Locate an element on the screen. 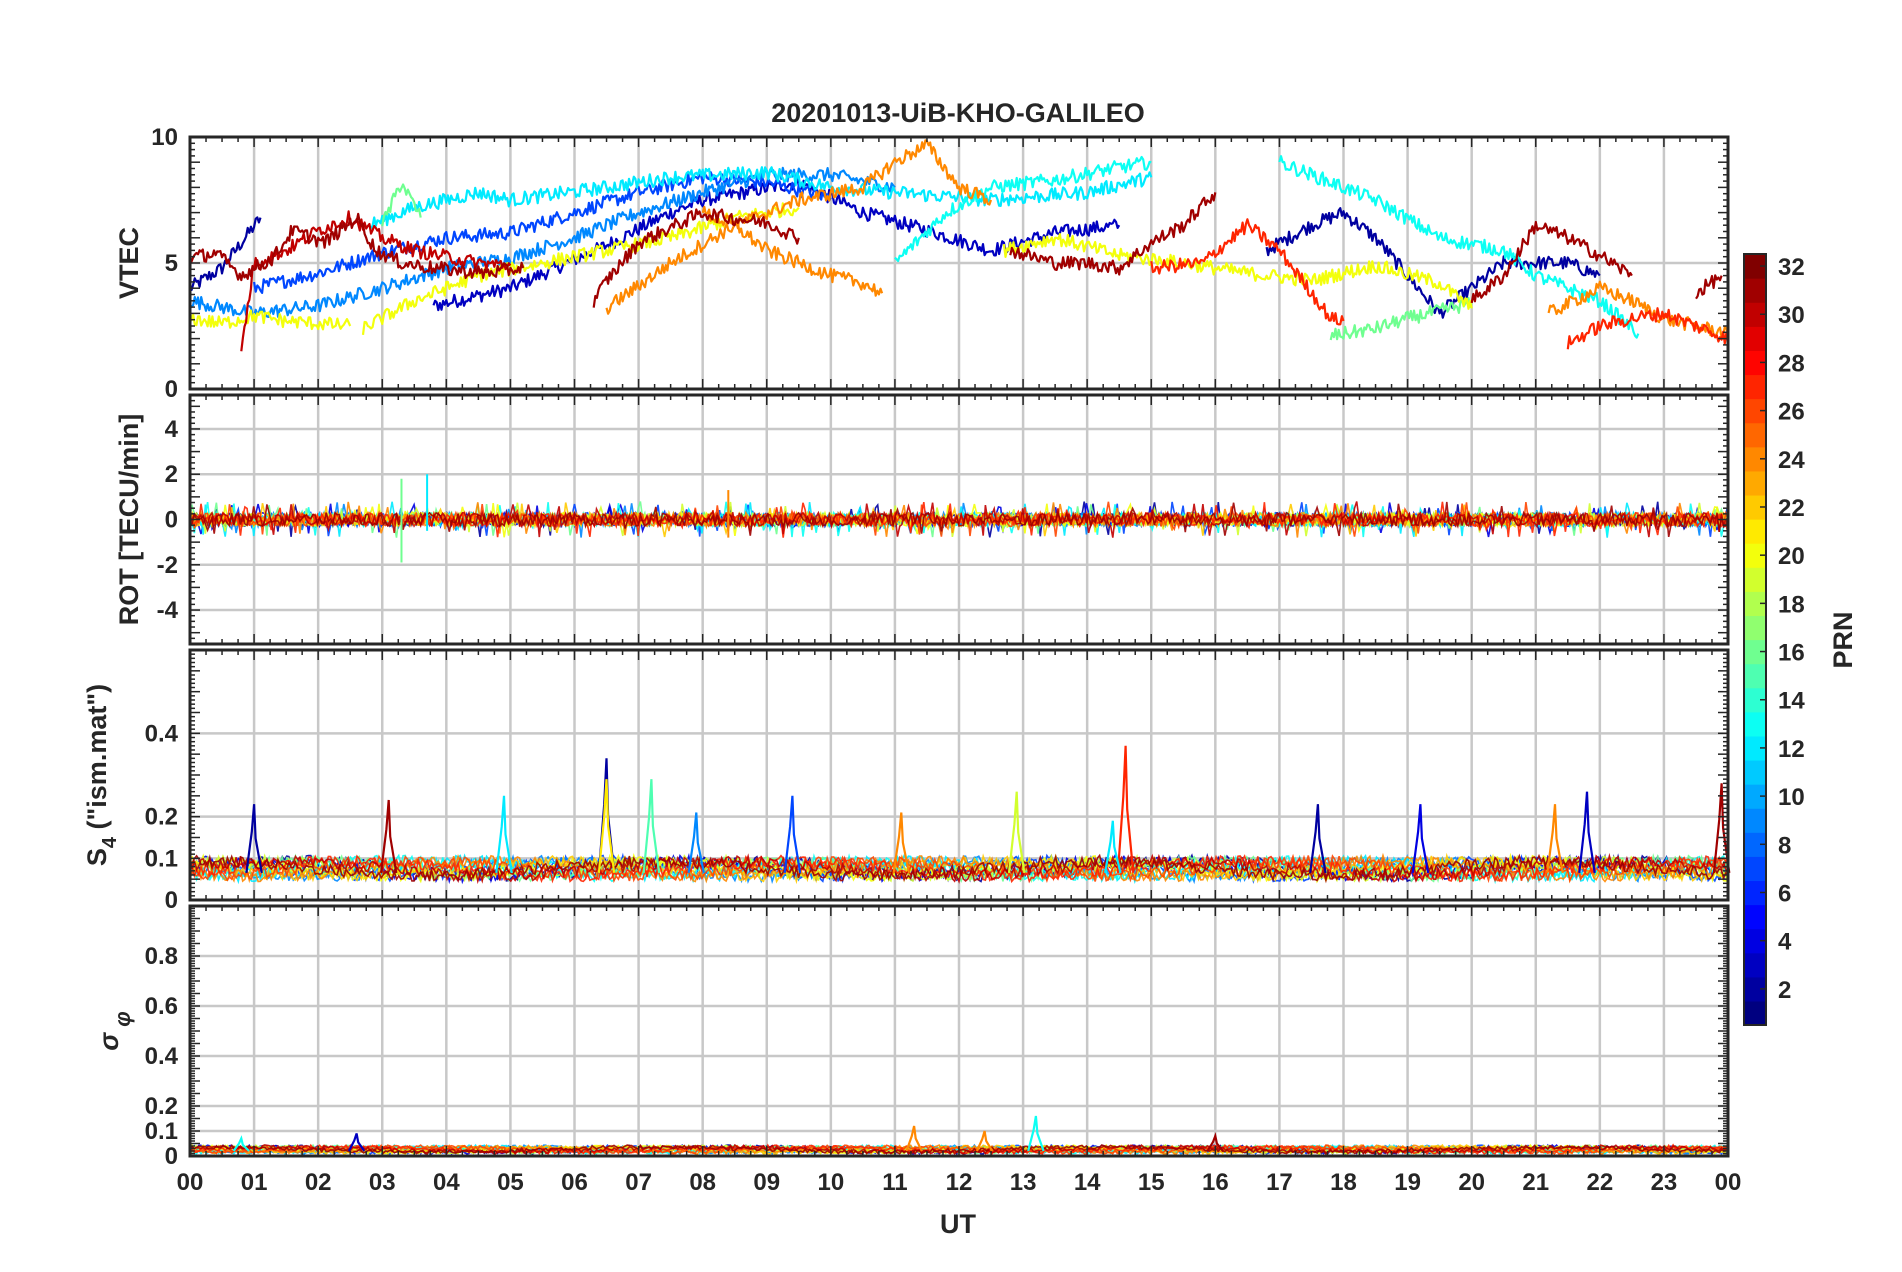  x-tick-label: 09 is located at coordinates (766, 1182).